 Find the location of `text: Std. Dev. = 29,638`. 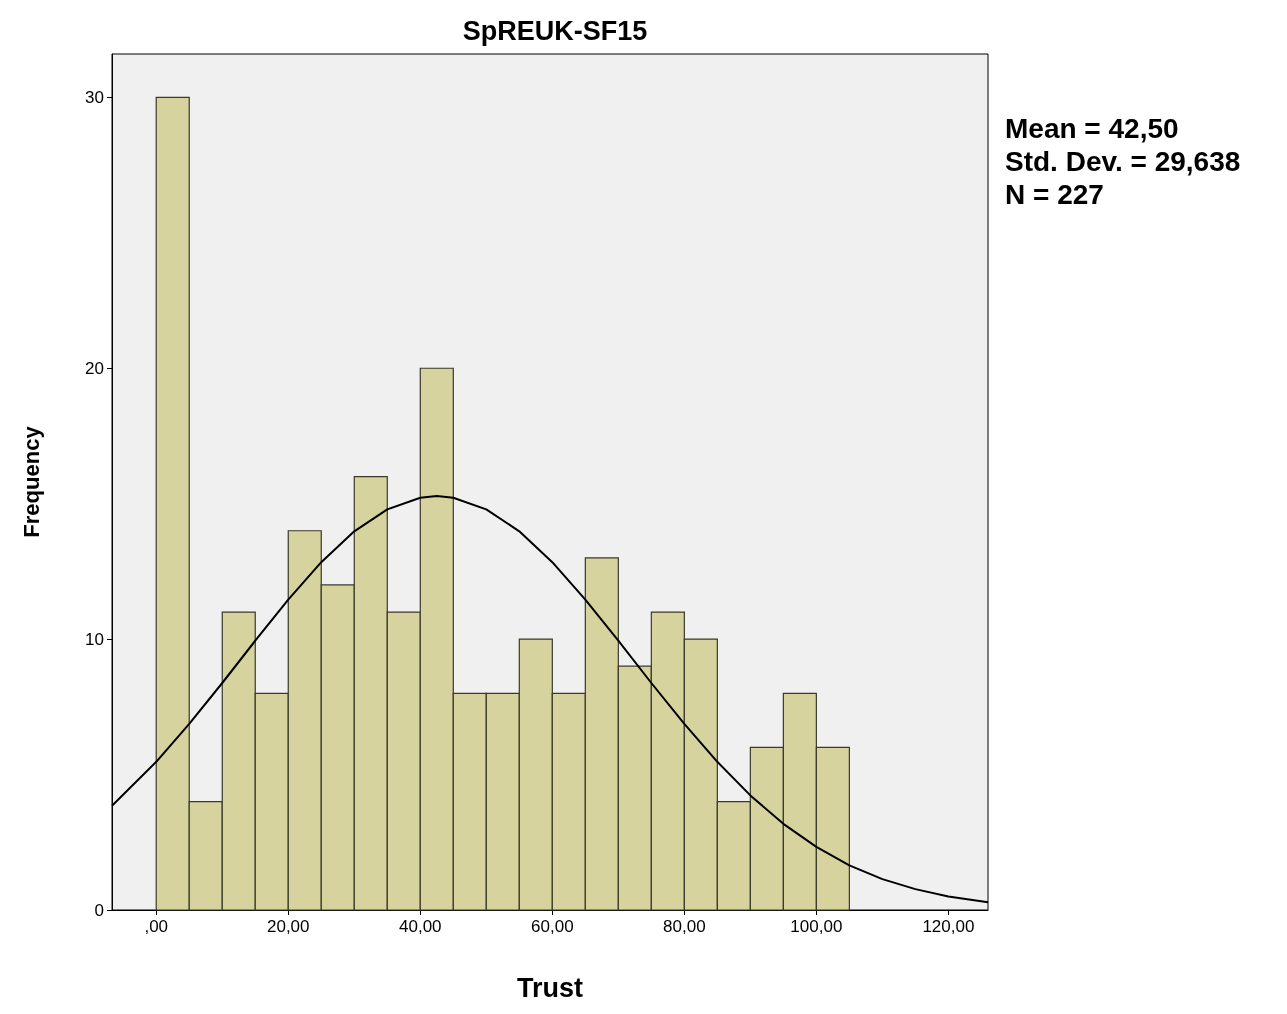

text: Std. Dev. = 29,638 is located at coordinates (1123, 161).